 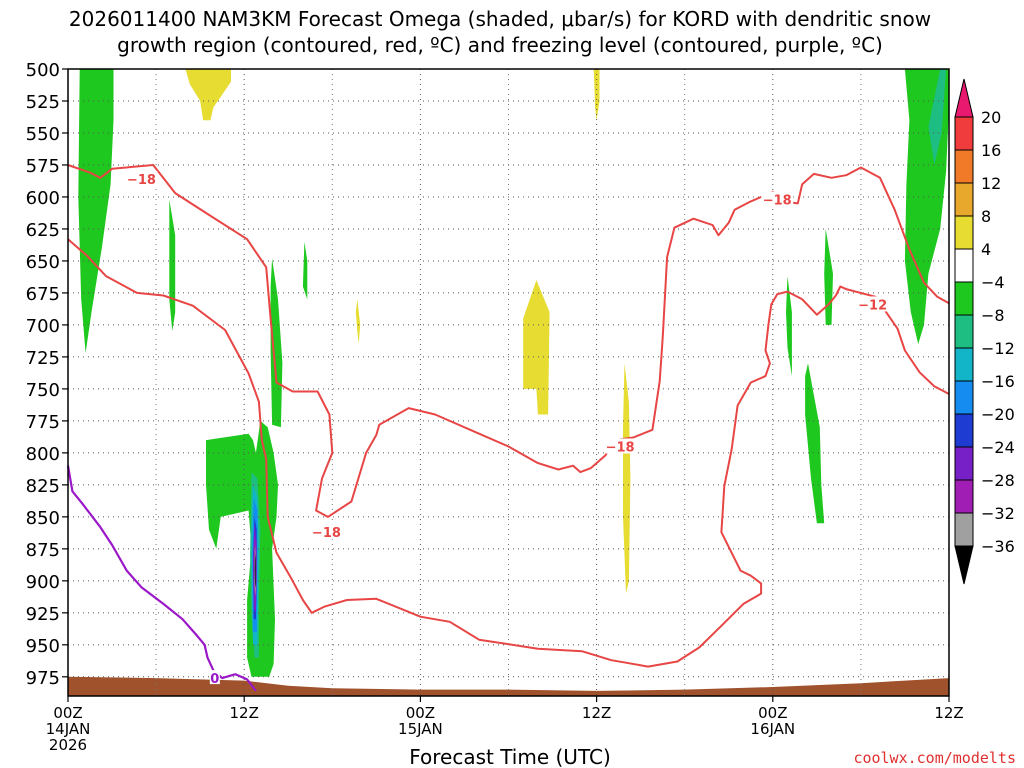 What do you see at coordinates (991, 117) in the screenshot?
I see `colorbar-label-0: 20` at bounding box center [991, 117].